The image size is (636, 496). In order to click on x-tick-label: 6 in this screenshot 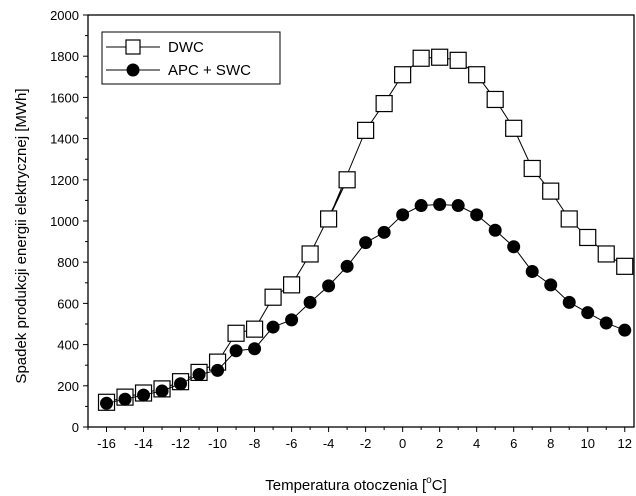, I will do `click(513, 443)`.